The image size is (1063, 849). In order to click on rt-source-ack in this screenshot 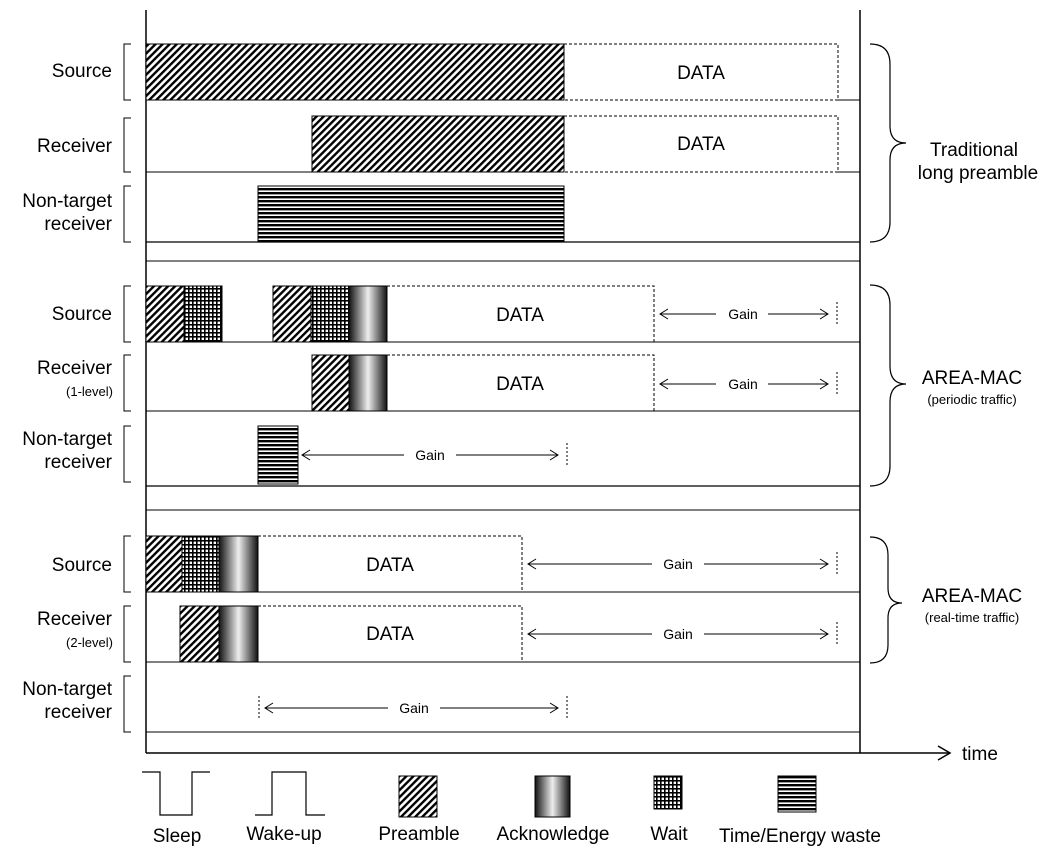, I will do `click(238, 564)`.